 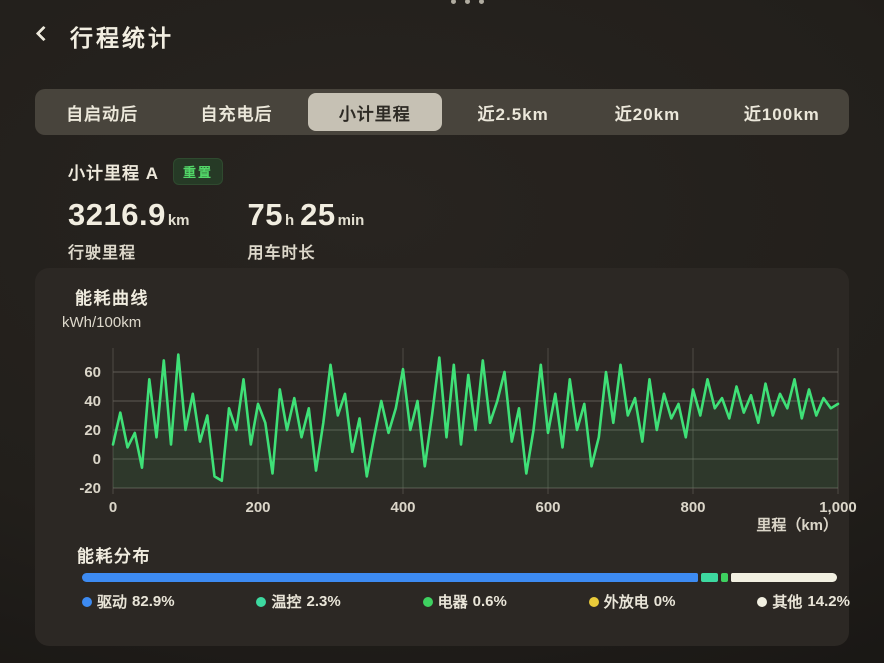 What do you see at coordinates (467, 2) in the screenshot?
I see `page-indicator-dots` at bounding box center [467, 2].